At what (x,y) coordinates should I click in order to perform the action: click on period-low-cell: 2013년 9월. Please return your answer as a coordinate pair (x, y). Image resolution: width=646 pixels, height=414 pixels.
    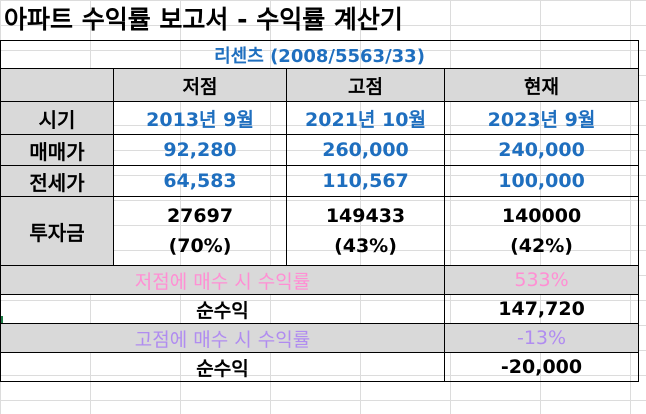
    Looking at the image, I should click on (200, 118).